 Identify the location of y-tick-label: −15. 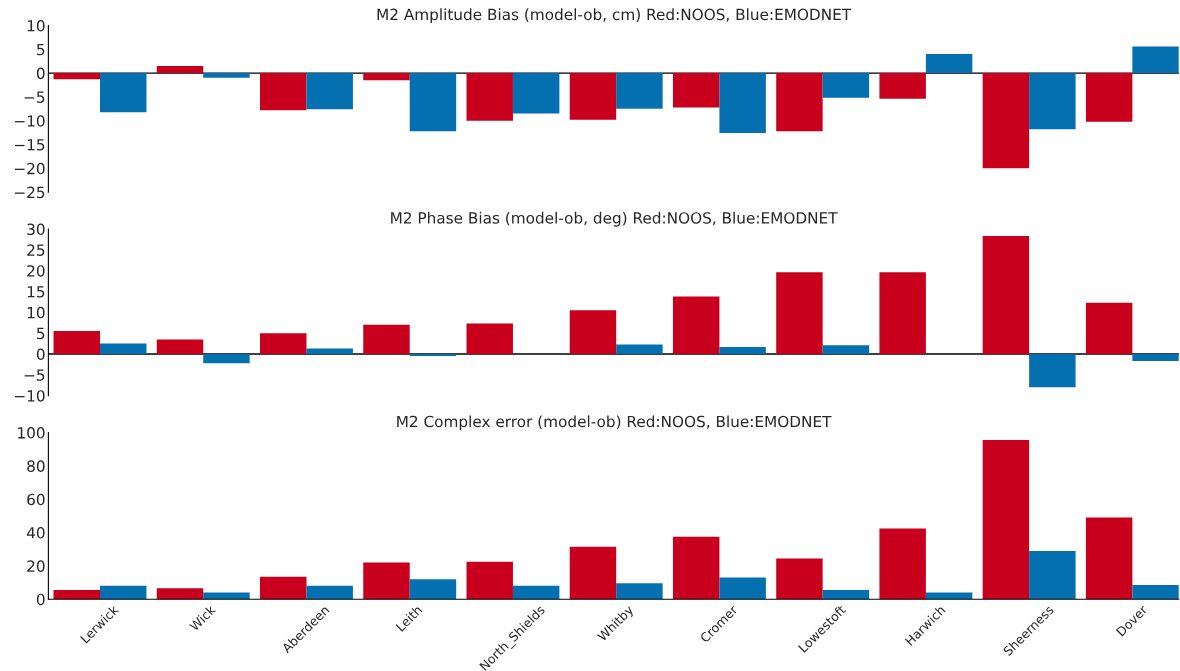
(29, 145).